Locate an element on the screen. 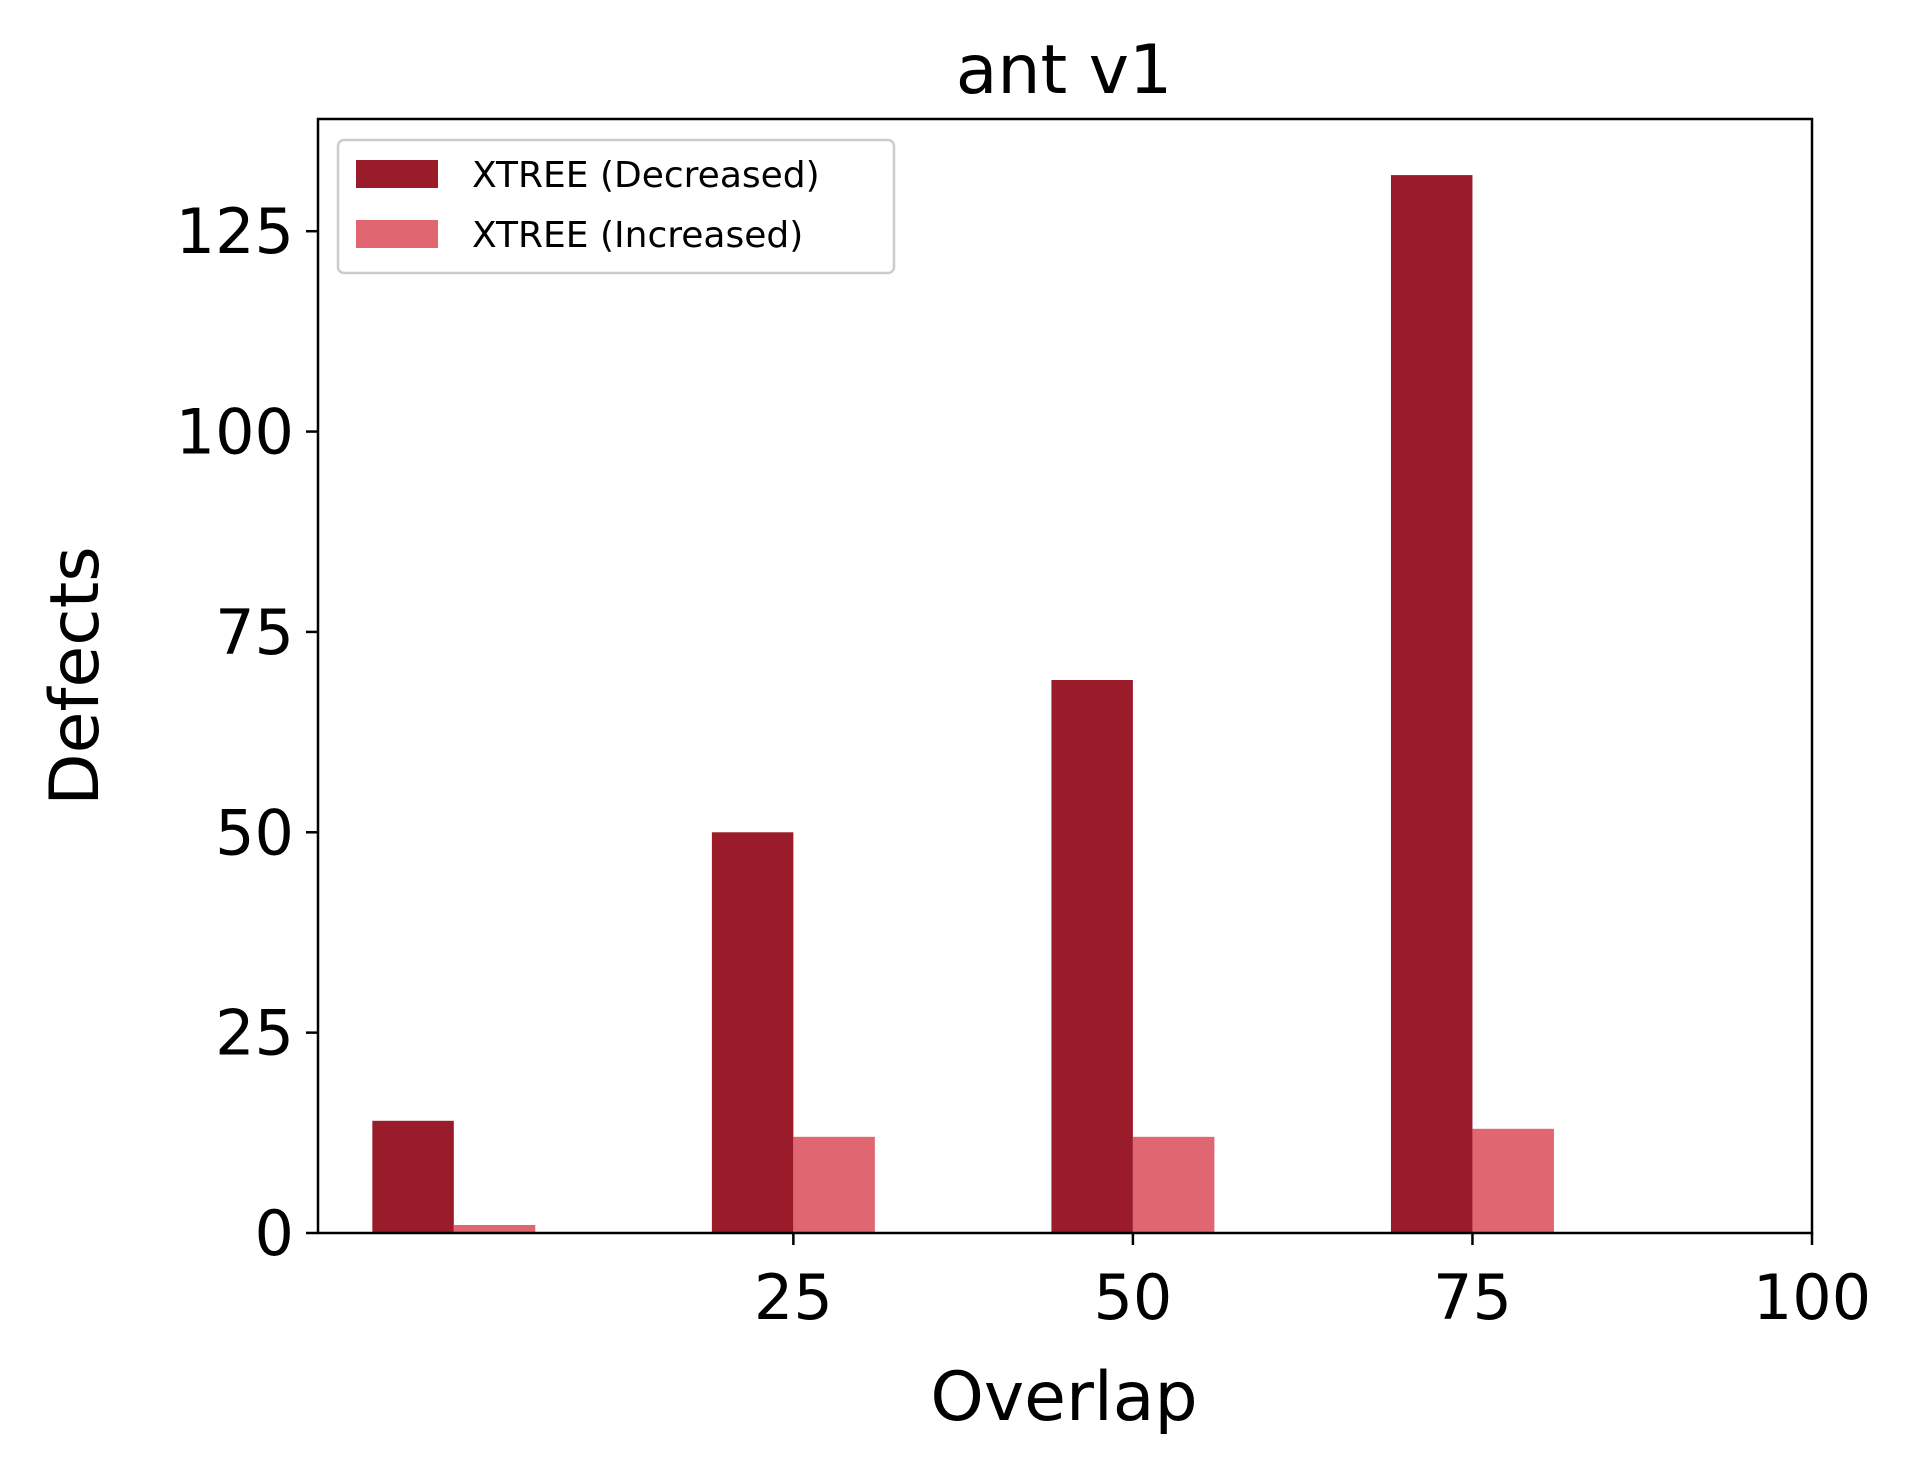 Image resolution: width=1913 pixels, height=1465 pixels. y-axis-ticks: 0 25 50 75 100 125 is located at coordinates (247, 732).